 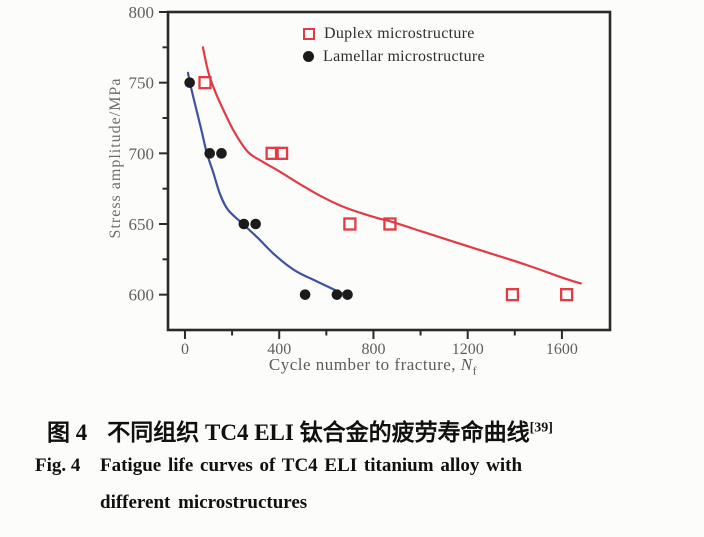 What do you see at coordinates (204, 502) in the screenshot?
I see `caption-english-line2: different microstructures` at bounding box center [204, 502].